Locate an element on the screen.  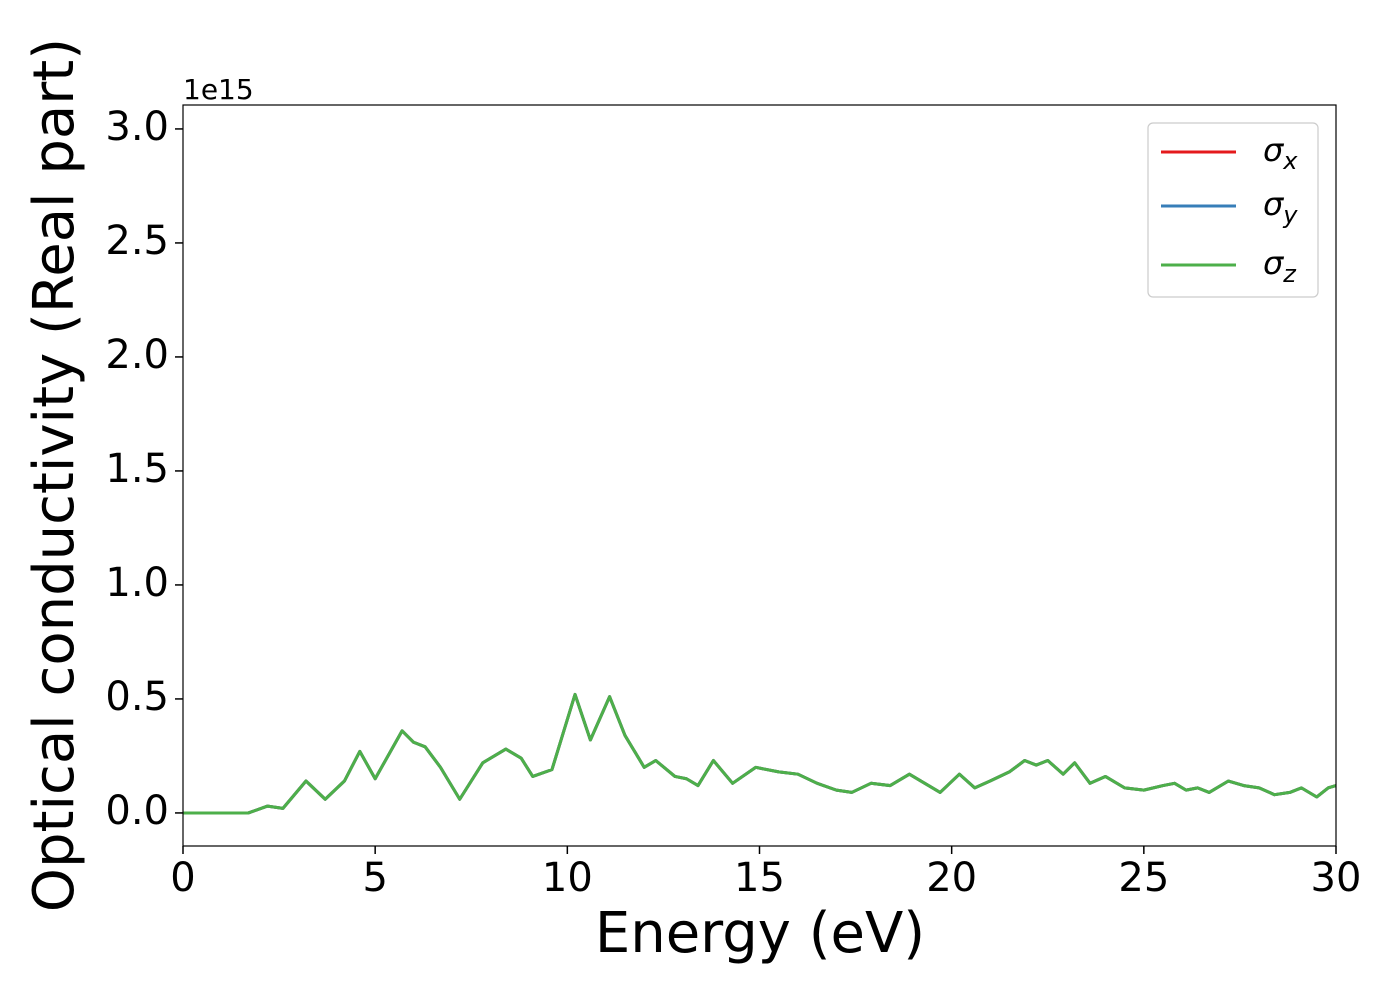
x-tick-label: 0 is located at coordinates (182, 878).